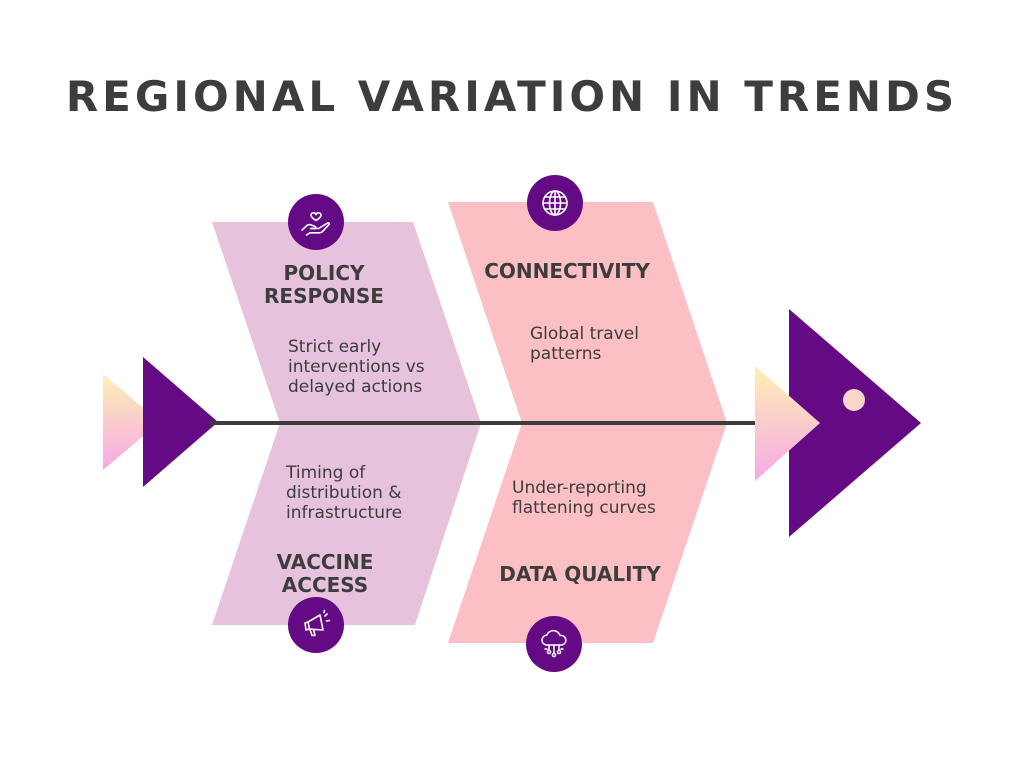  Describe the element at coordinates (346, 322) in the screenshot. I see `bone-panel-policy-response` at that location.